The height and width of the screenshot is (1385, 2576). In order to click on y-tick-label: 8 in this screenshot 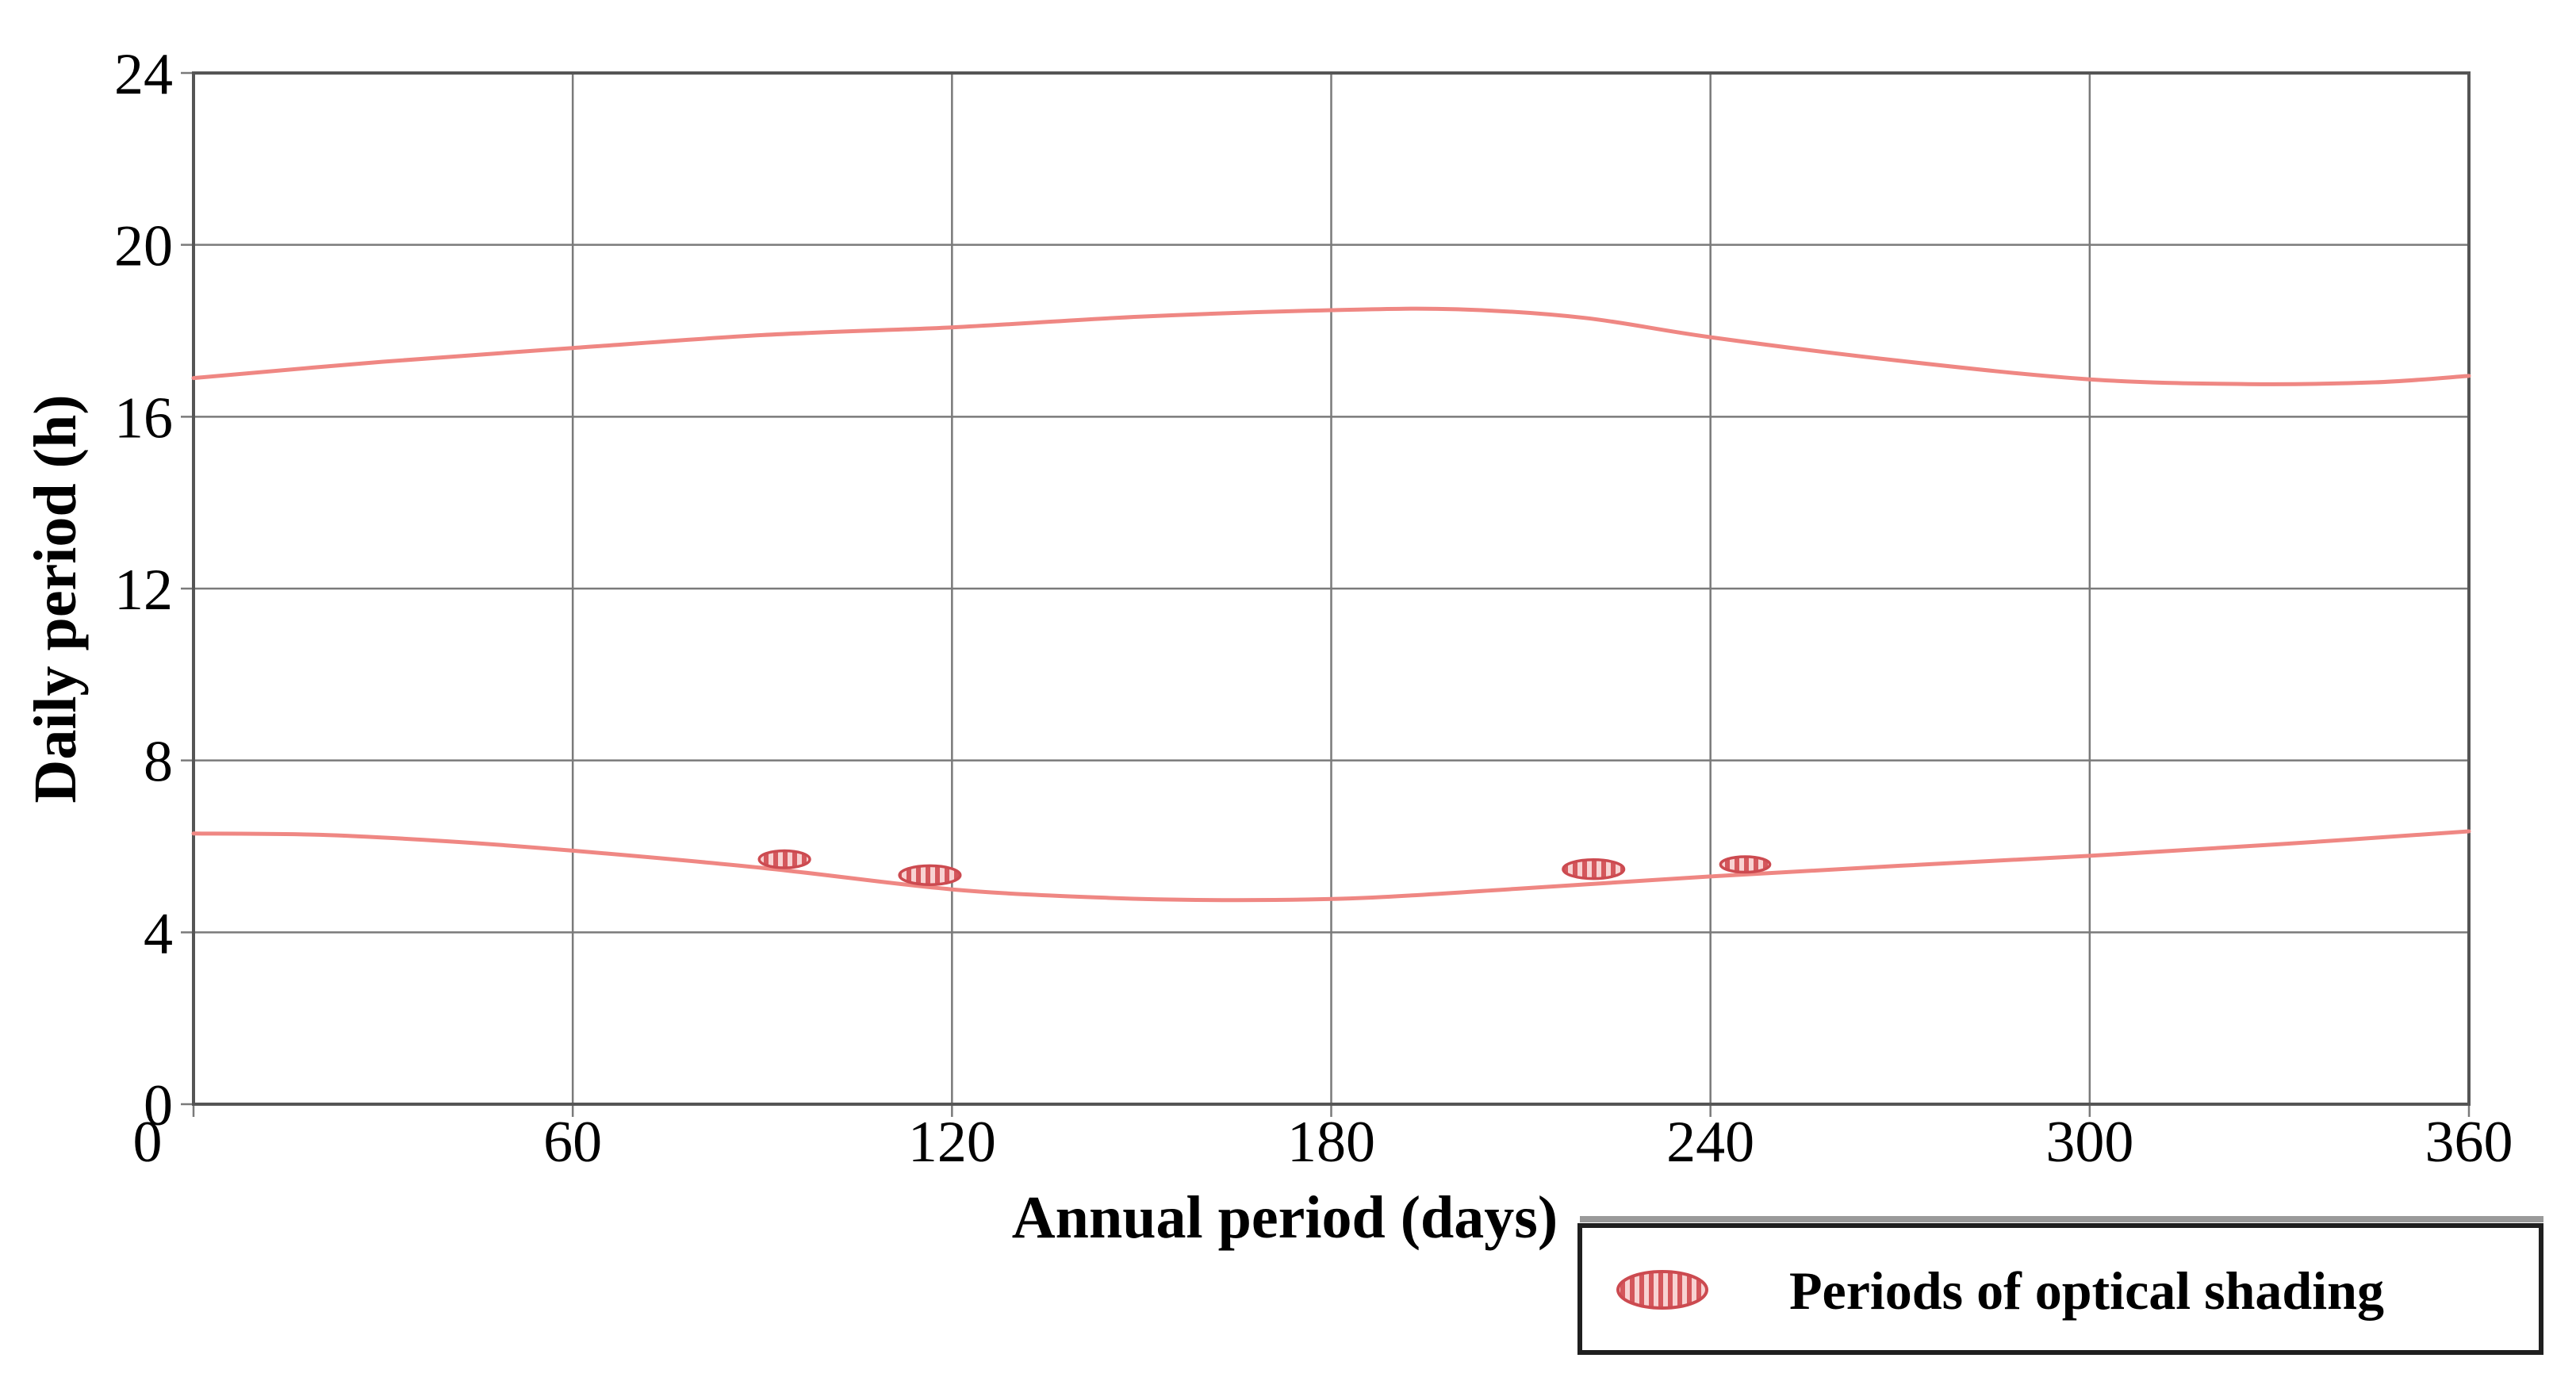, I will do `click(158, 762)`.